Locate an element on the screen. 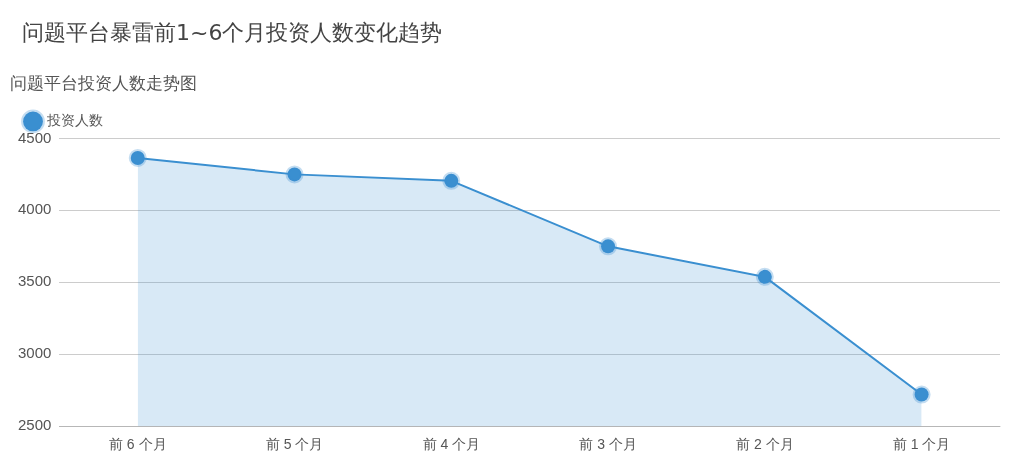  x-tick-label: 前 1 个月 is located at coordinates (921, 444).